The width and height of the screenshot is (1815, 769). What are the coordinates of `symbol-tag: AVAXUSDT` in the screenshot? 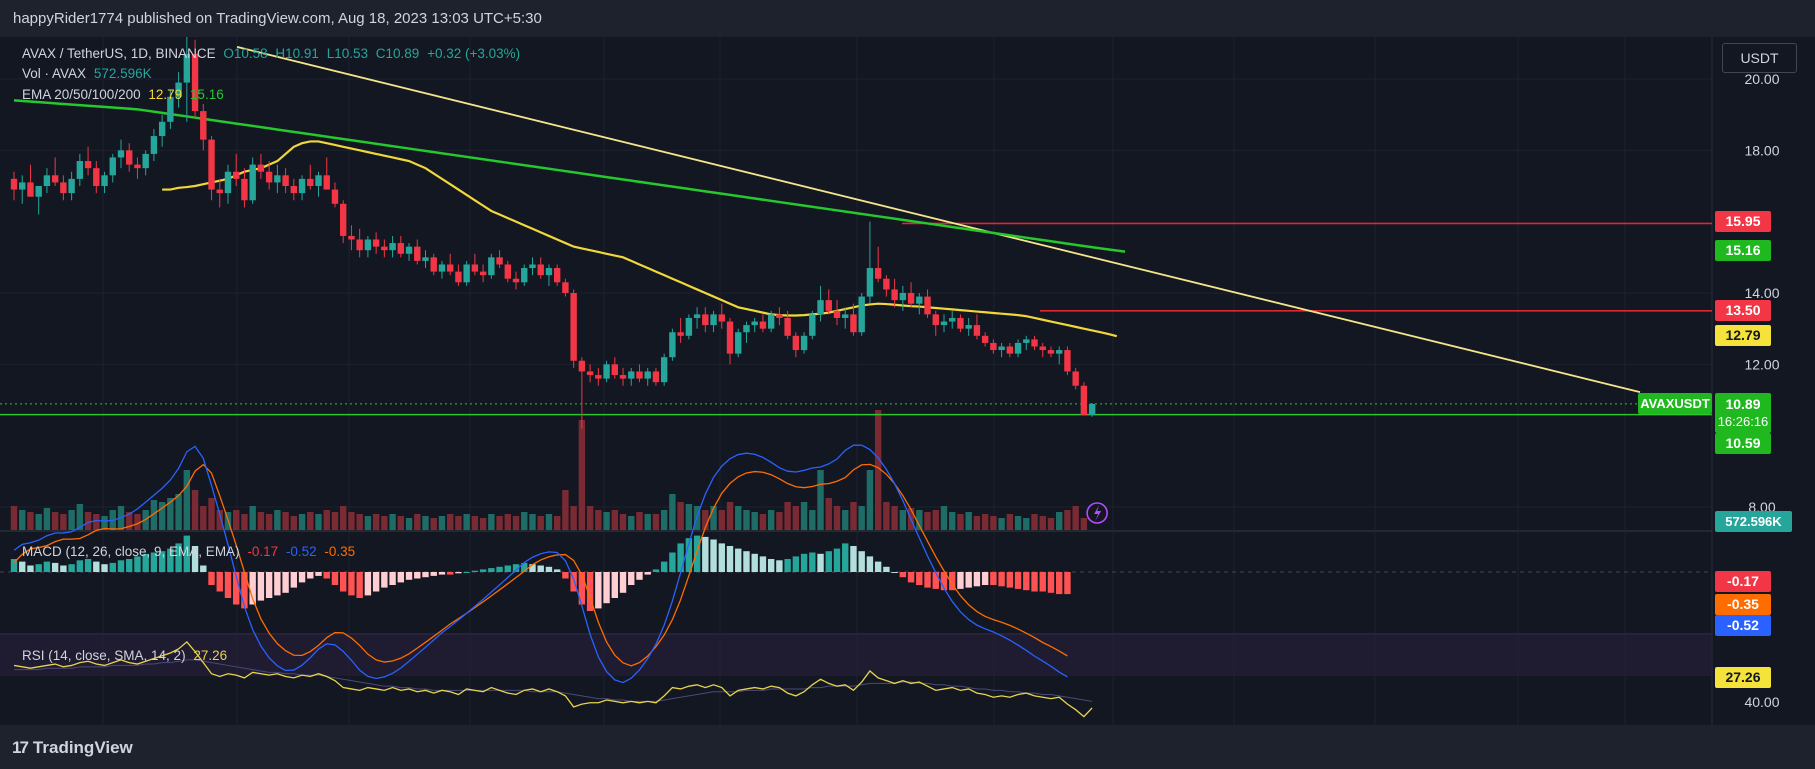 It's located at (1675, 403).